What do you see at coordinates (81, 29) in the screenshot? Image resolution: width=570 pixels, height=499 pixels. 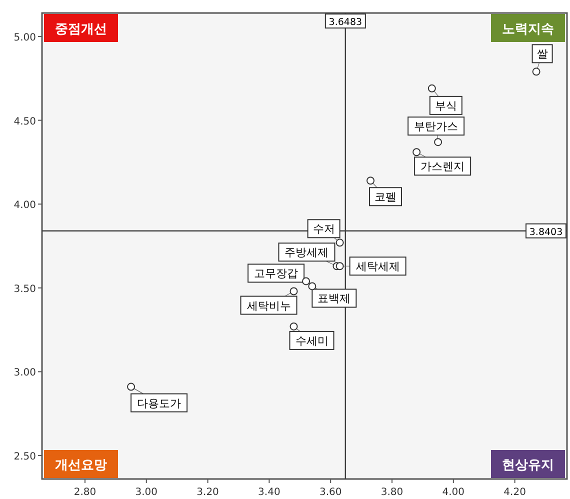 I see `annotation: 중점개선` at bounding box center [81, 29].